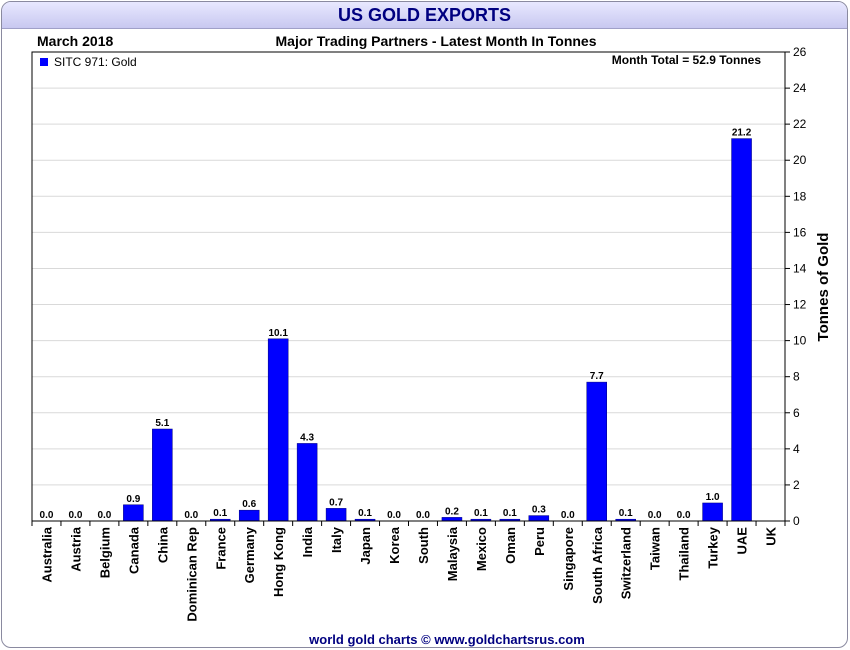  I want to click on x-tick-label: Hong Kong, so click(278, 562).